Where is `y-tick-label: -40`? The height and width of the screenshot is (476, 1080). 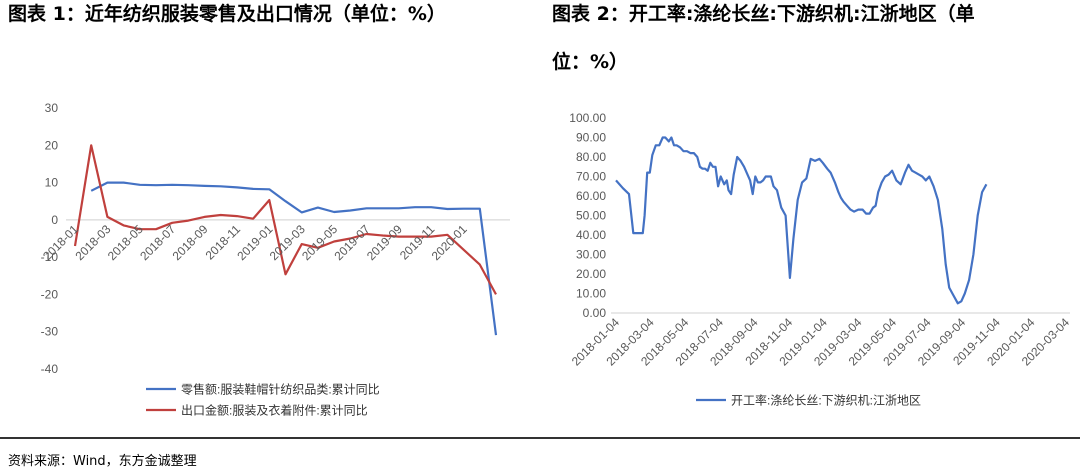 y-tick-label: -40 is located at coordinates (50, 369).